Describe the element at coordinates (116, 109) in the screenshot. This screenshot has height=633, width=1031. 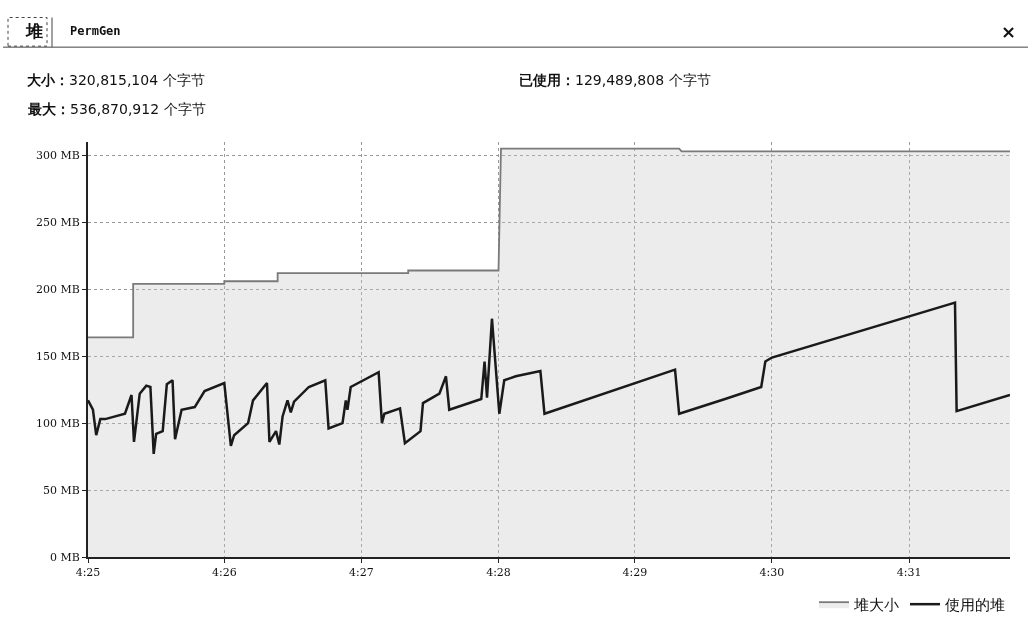
I see `text: 最大：536,870,912 个字节` at that location.